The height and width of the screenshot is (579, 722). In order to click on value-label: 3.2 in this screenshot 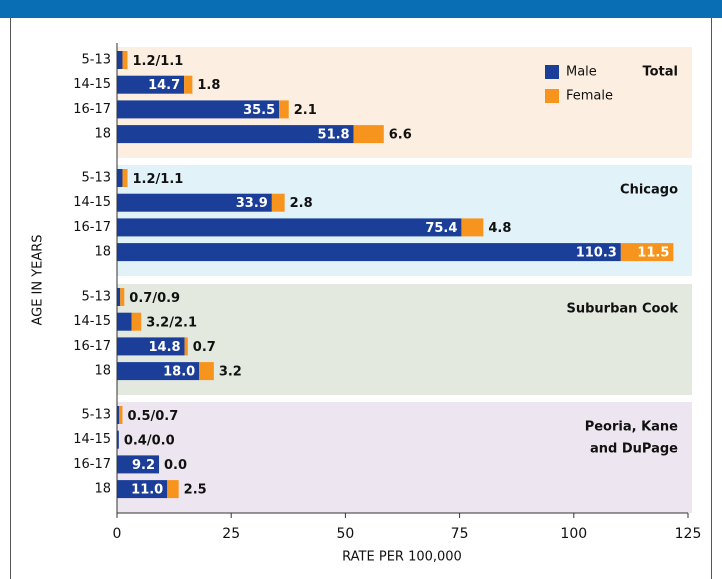, I will do `click(230, 372)`.